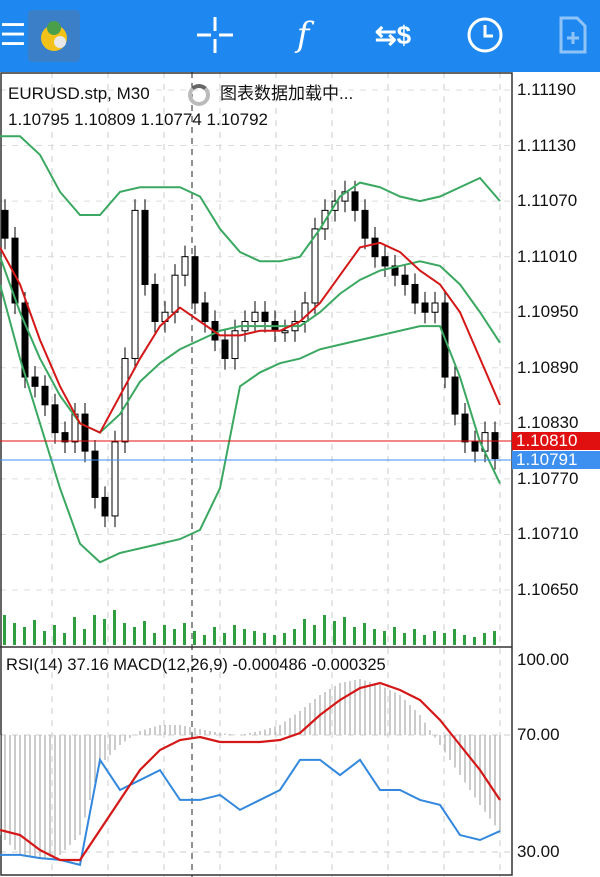  What do you see at coordinates (199, 95) in the screenshot?
I see `loading-spinner-icon` at bounding box center [199, 95].